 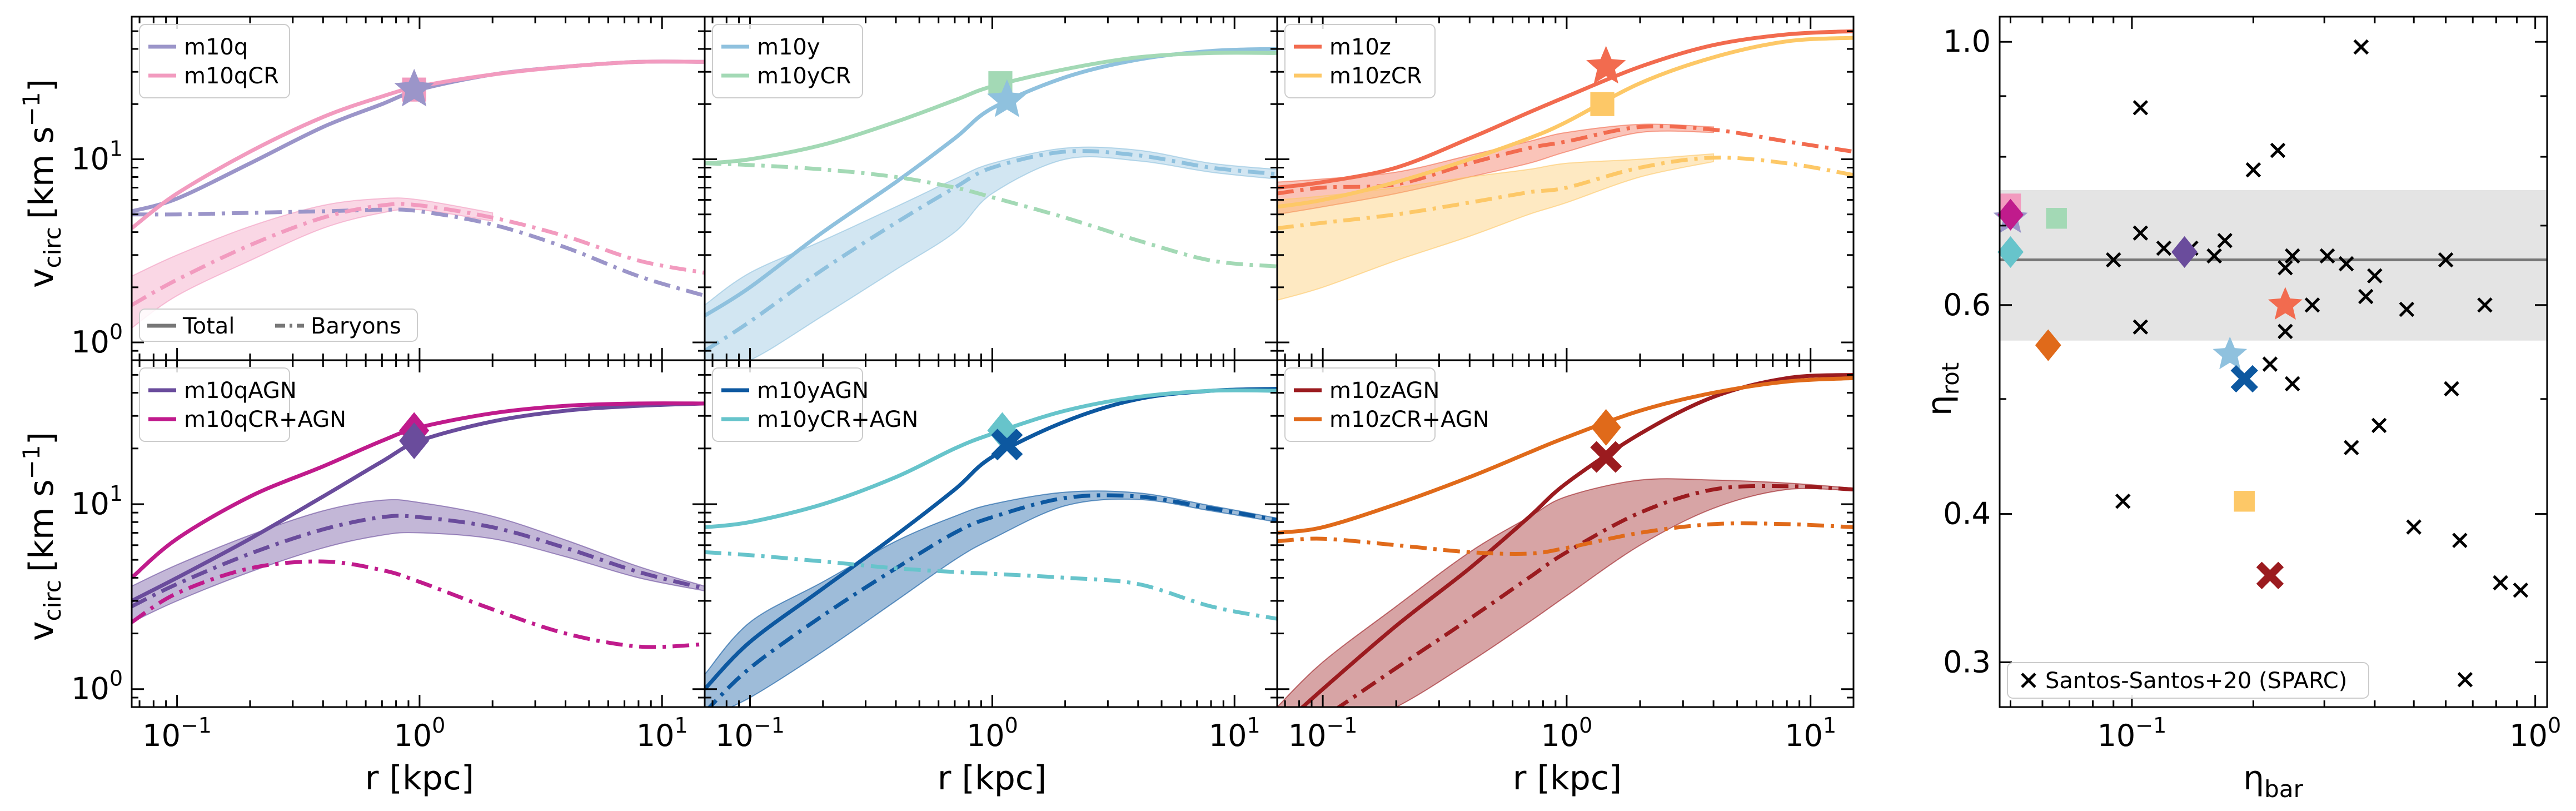 I want to click on line-baryons-m10z, so click(x=1565, y=160).